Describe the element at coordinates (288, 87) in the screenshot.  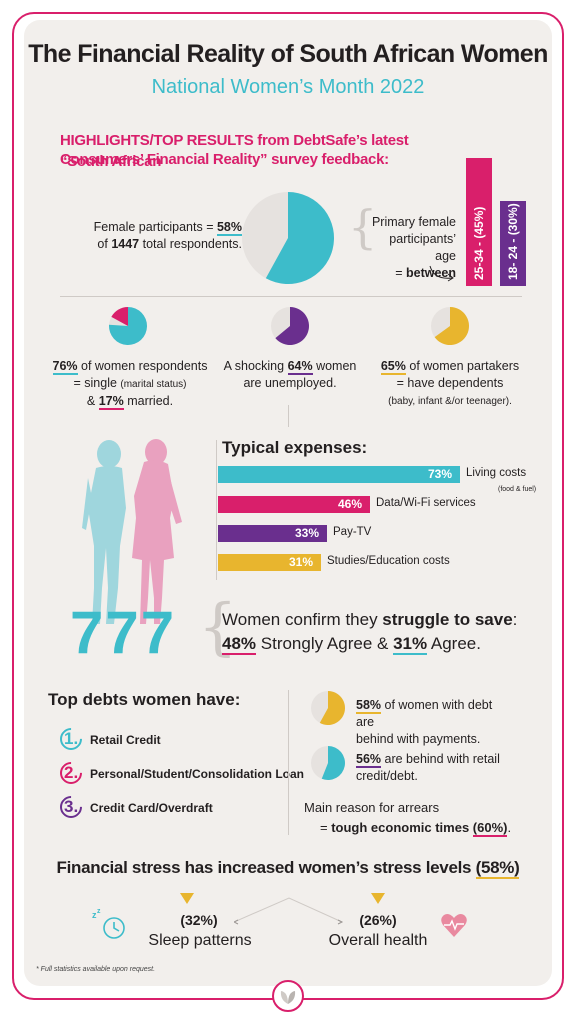
I see `page-subtitle: National Women’s Month 2022` at that location.